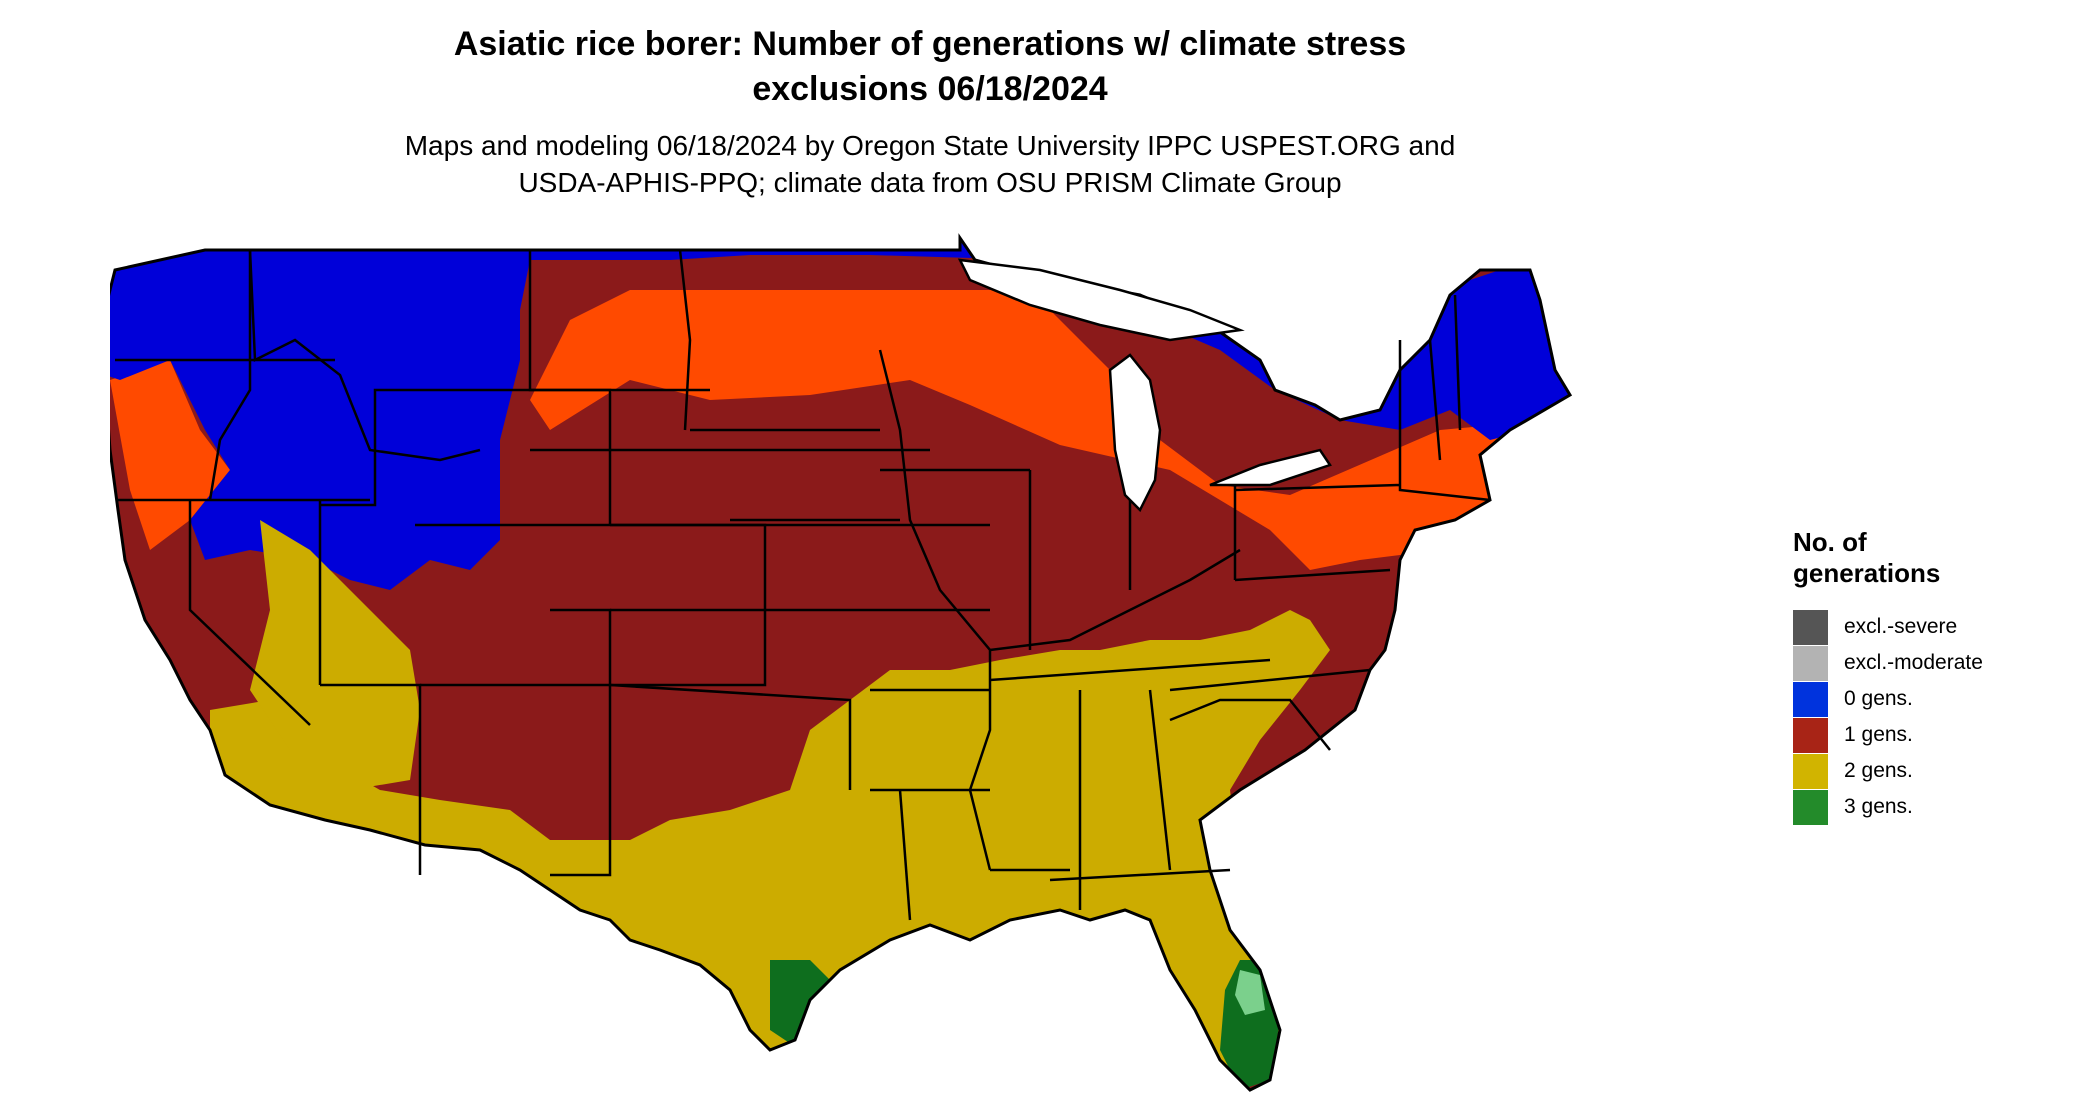 Image resolution: width=2100 pixels, height=1116 pixels. I want to click on zone-one-gen-light-west, so click(170, 455).